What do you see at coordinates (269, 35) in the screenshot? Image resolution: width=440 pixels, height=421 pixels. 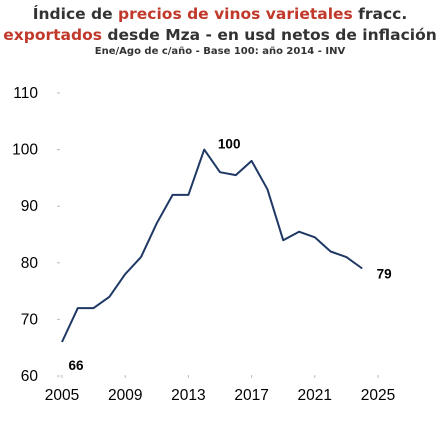 I see `title-text-3: desde Mza - en usd netos de inflación` at bounding box center [269, 35].